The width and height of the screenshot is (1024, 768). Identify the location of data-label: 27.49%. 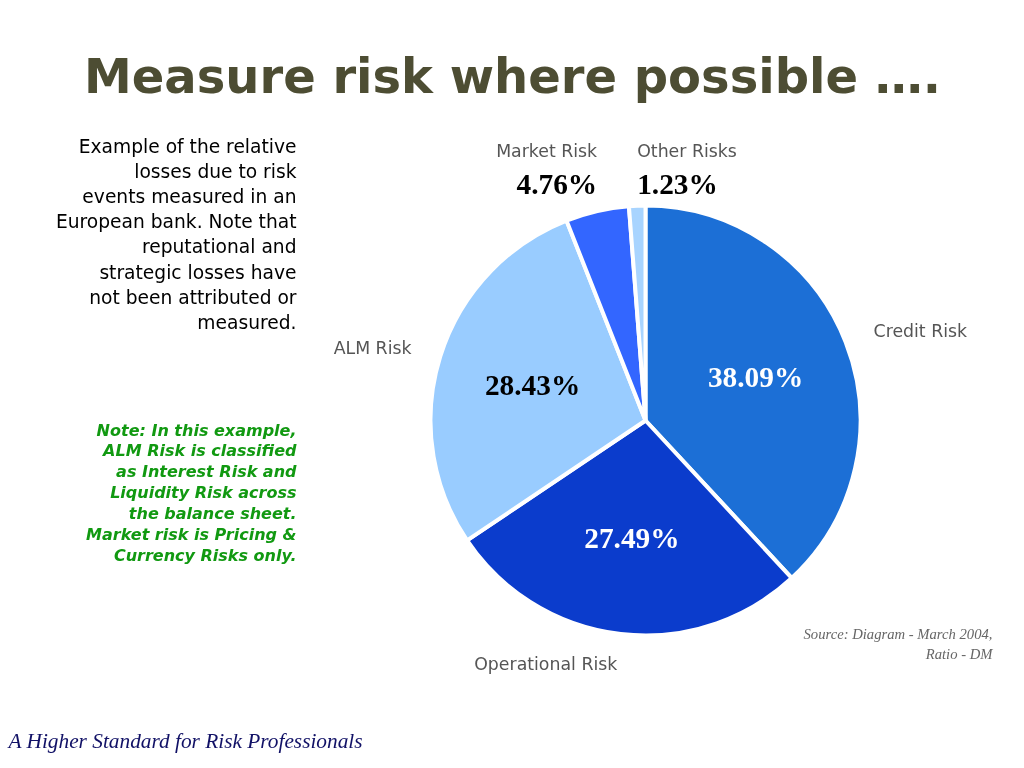
(632, 537).